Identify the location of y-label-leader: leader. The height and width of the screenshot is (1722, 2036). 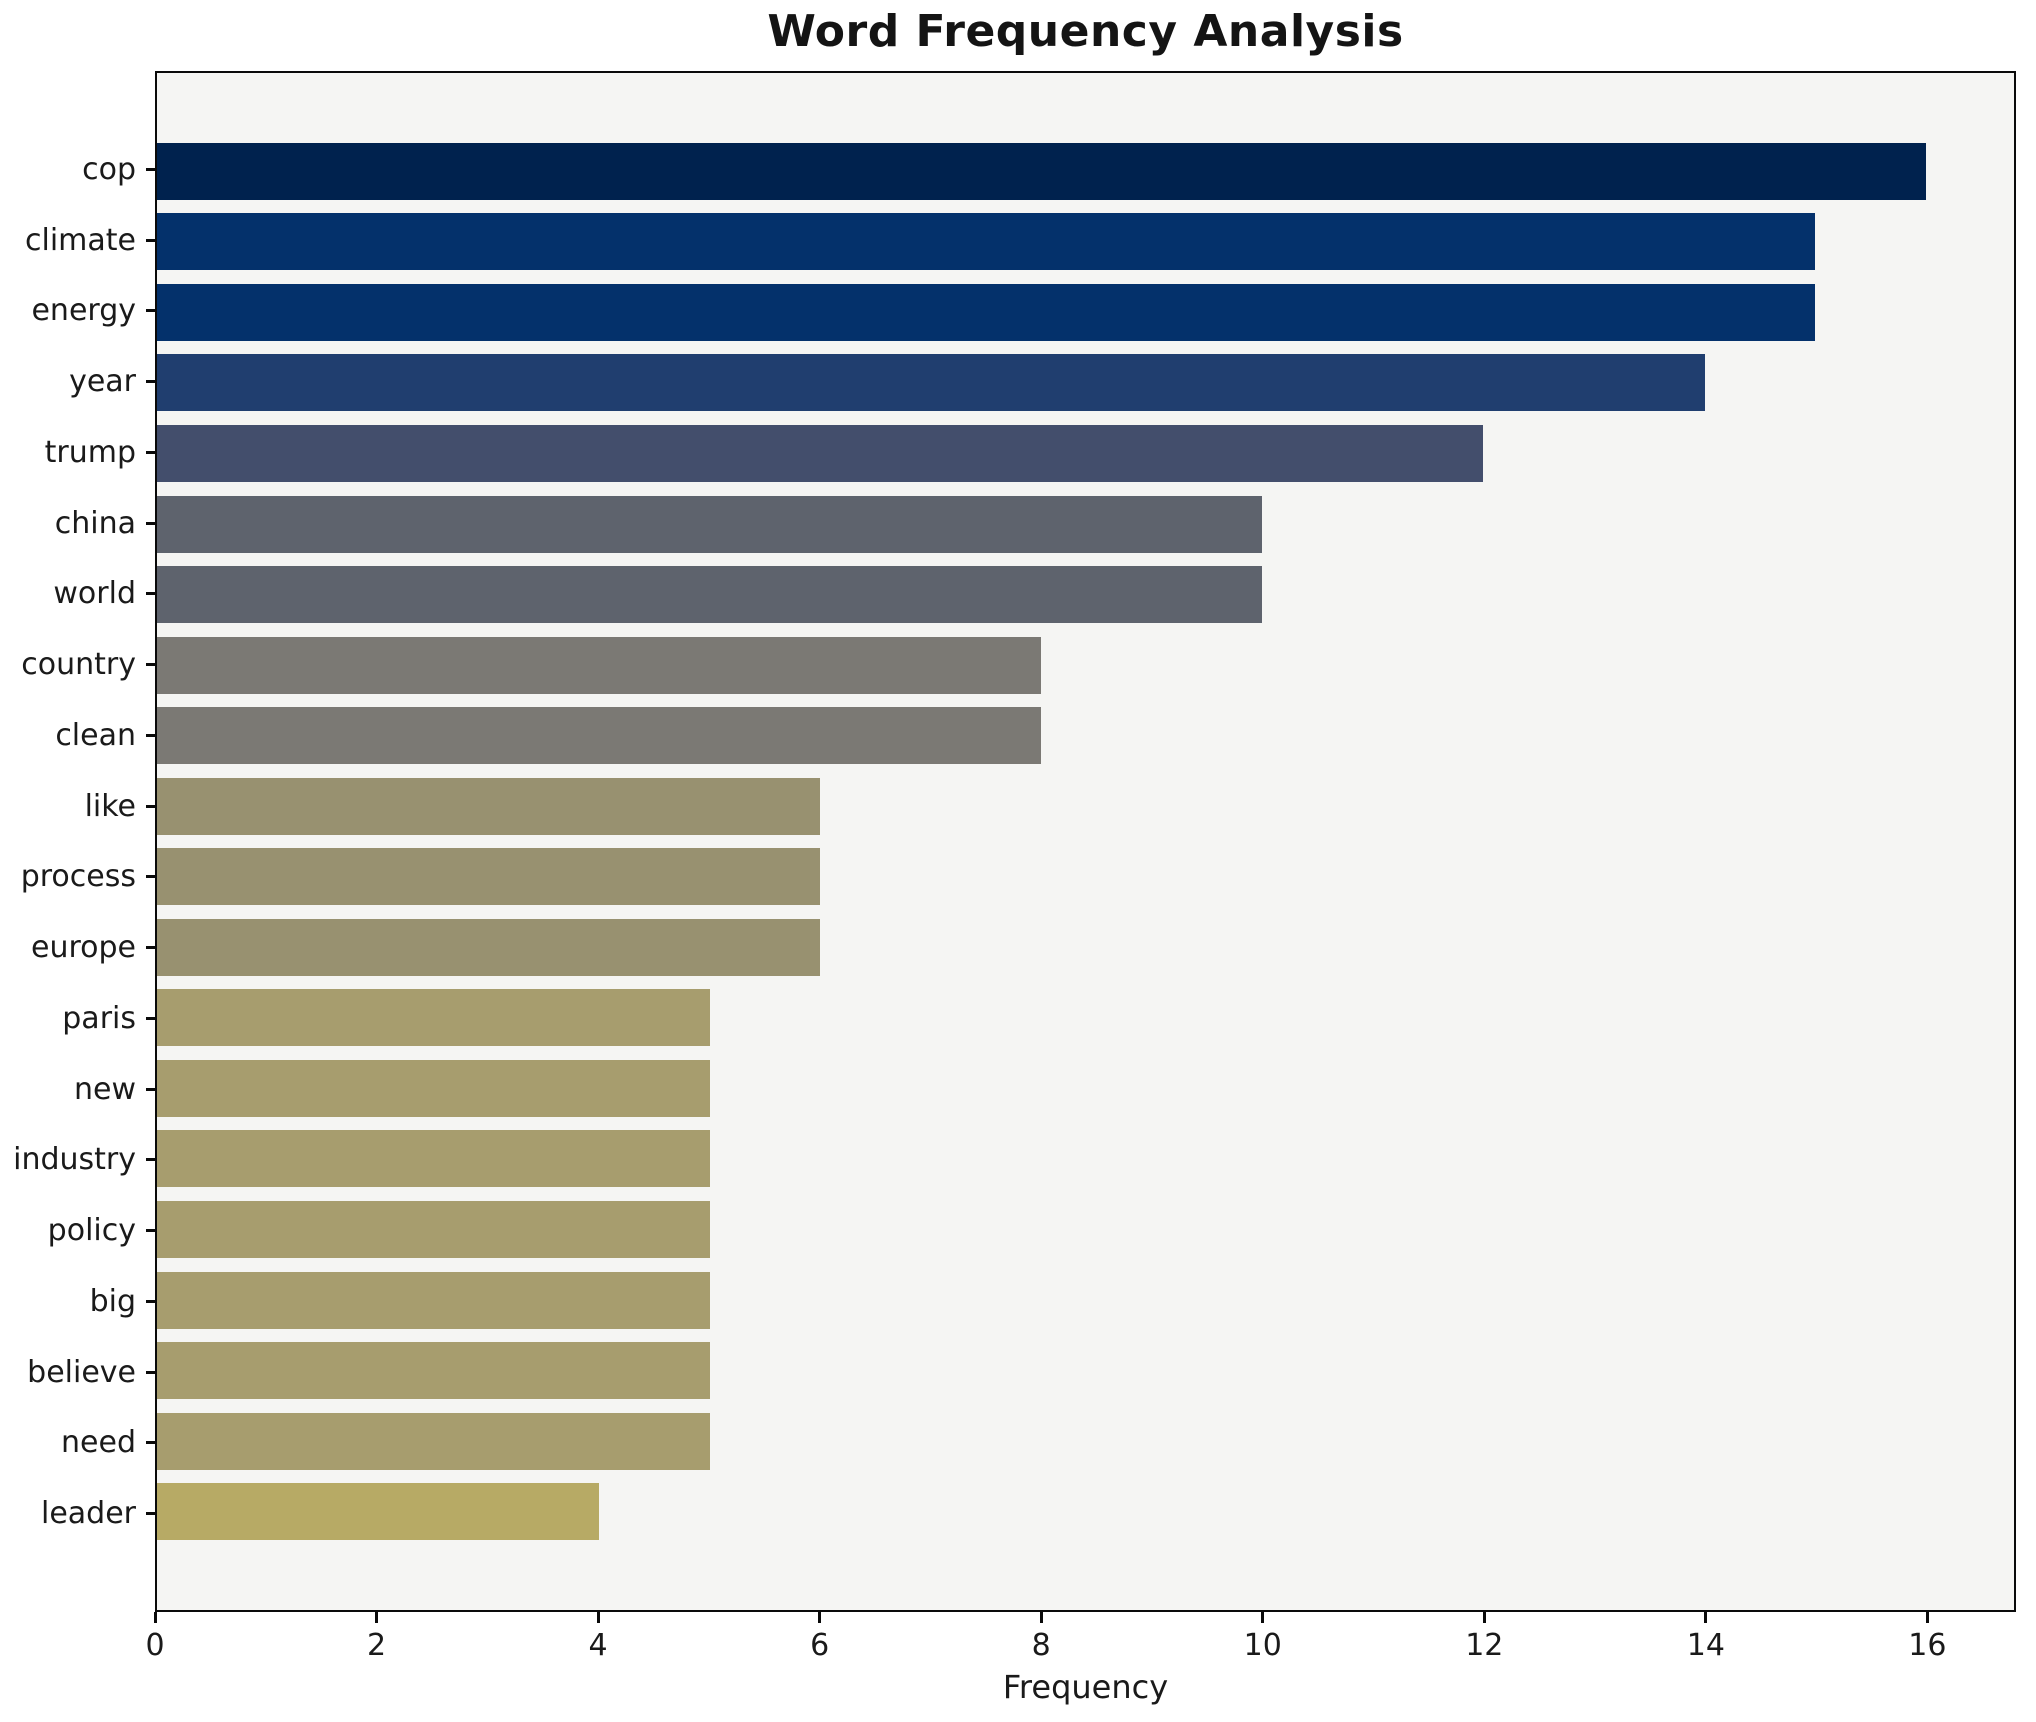
(88, 1514).